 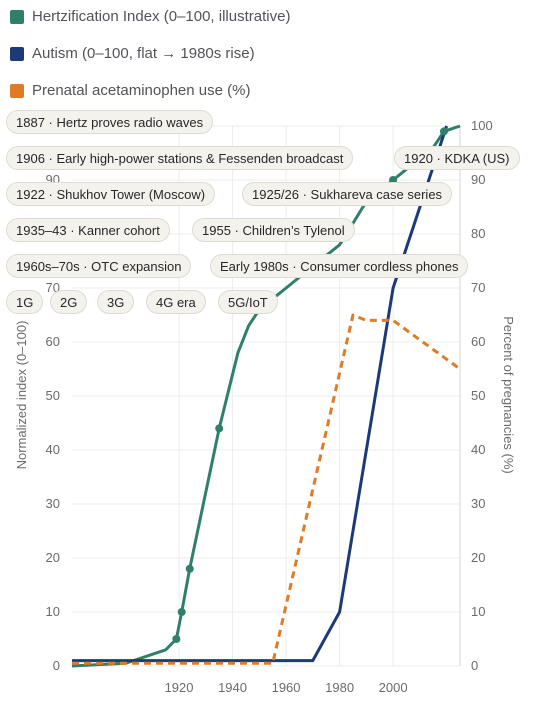 What do you see at coordinates (248, 302) in the screenshot?
I see `milestone-chip: 5G/IoT` at bounding box center [248, 302].